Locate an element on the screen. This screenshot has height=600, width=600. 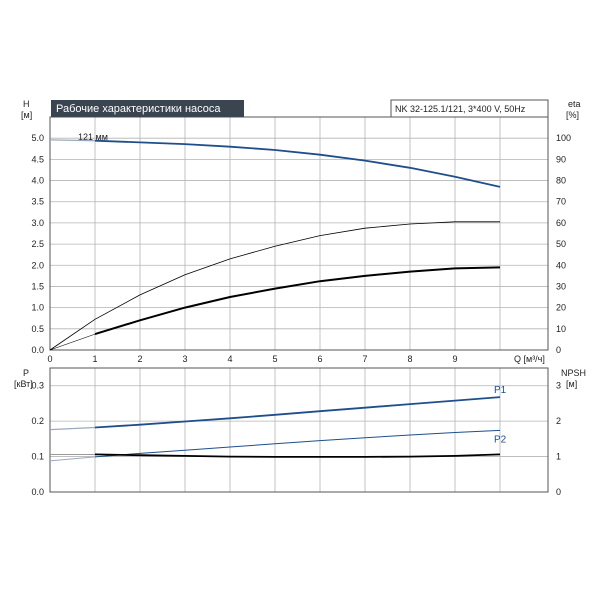
p2-curve-extension is located at coordinates (72, 459).